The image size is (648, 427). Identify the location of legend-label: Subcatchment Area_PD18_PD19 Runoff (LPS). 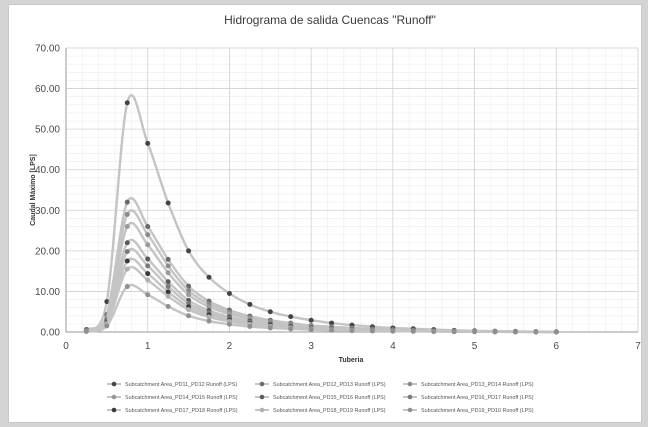
(329, 411).